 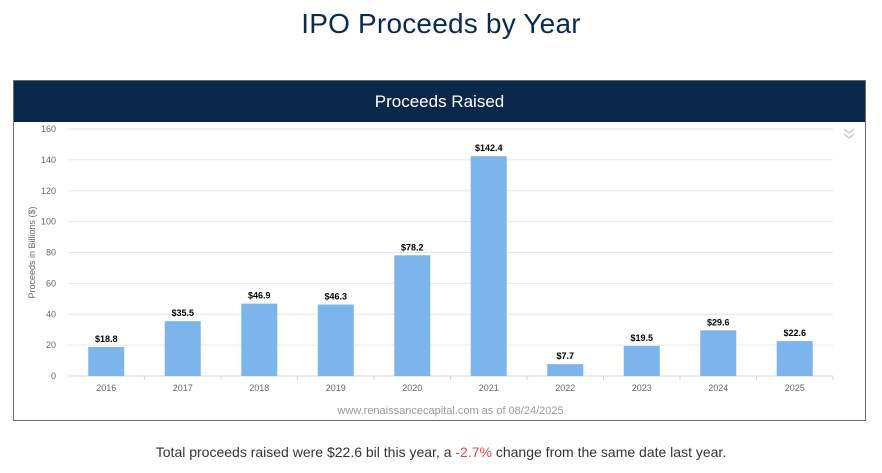 I want to click on chart-header: Proceeds Raised, so click(x=439, y=101).